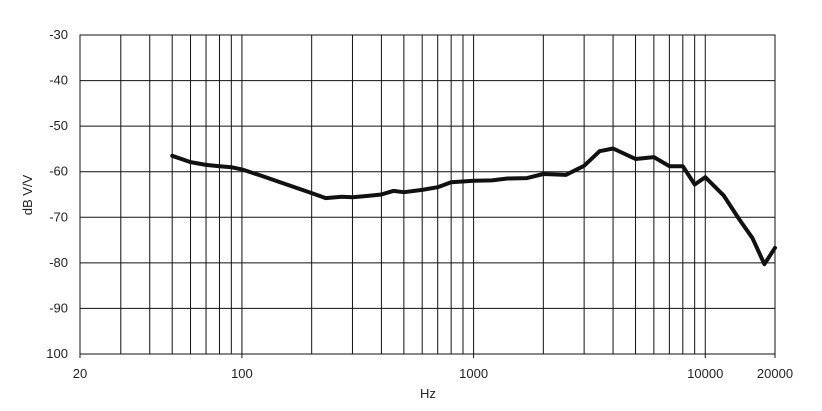 This screenshot has width=822, height=411. I want to click on x-tick-label: 1000, so click(473, 373).